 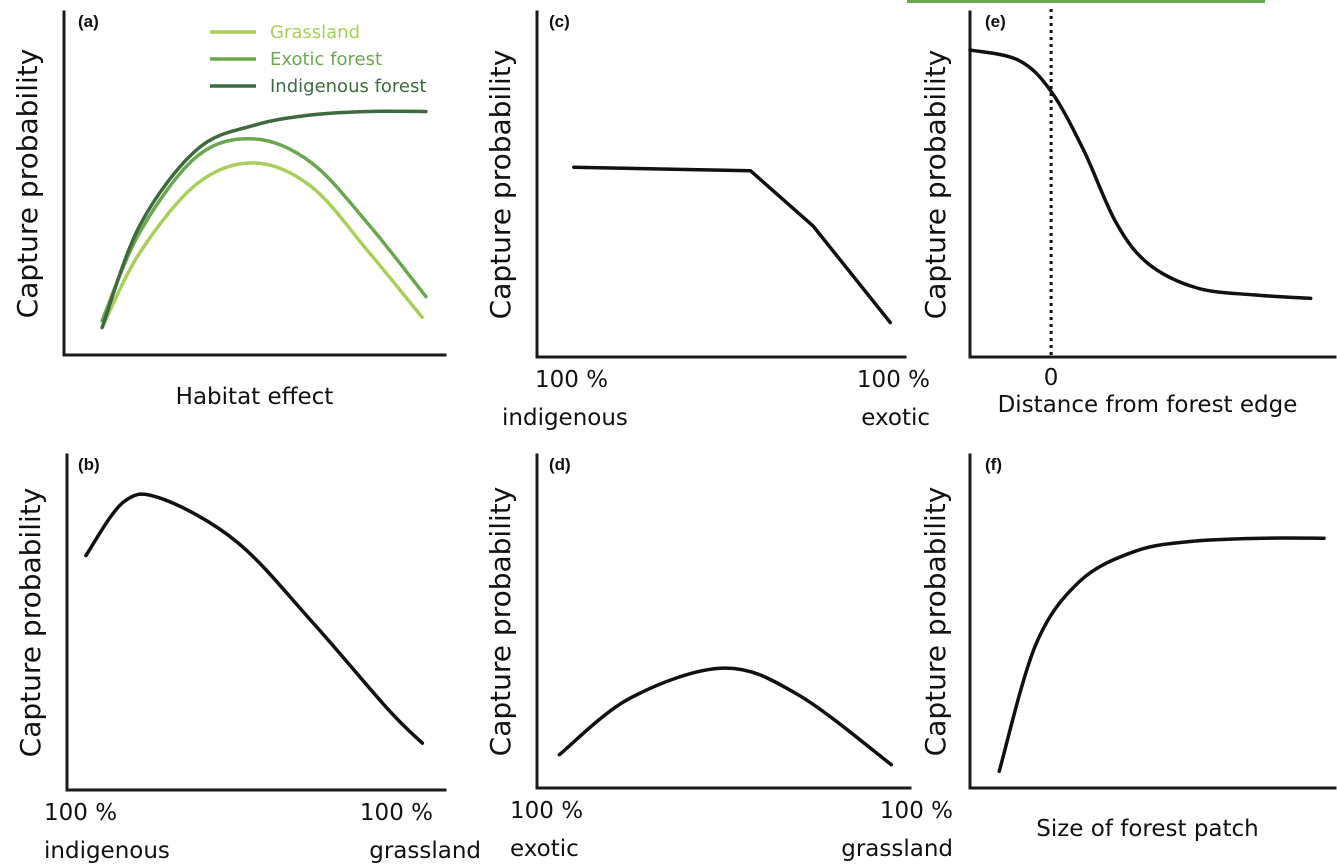 What do you see at coordinates (315, 32) in the screenshot?
I see `legend-entry: Grassland` at bounding box center [315, 32].